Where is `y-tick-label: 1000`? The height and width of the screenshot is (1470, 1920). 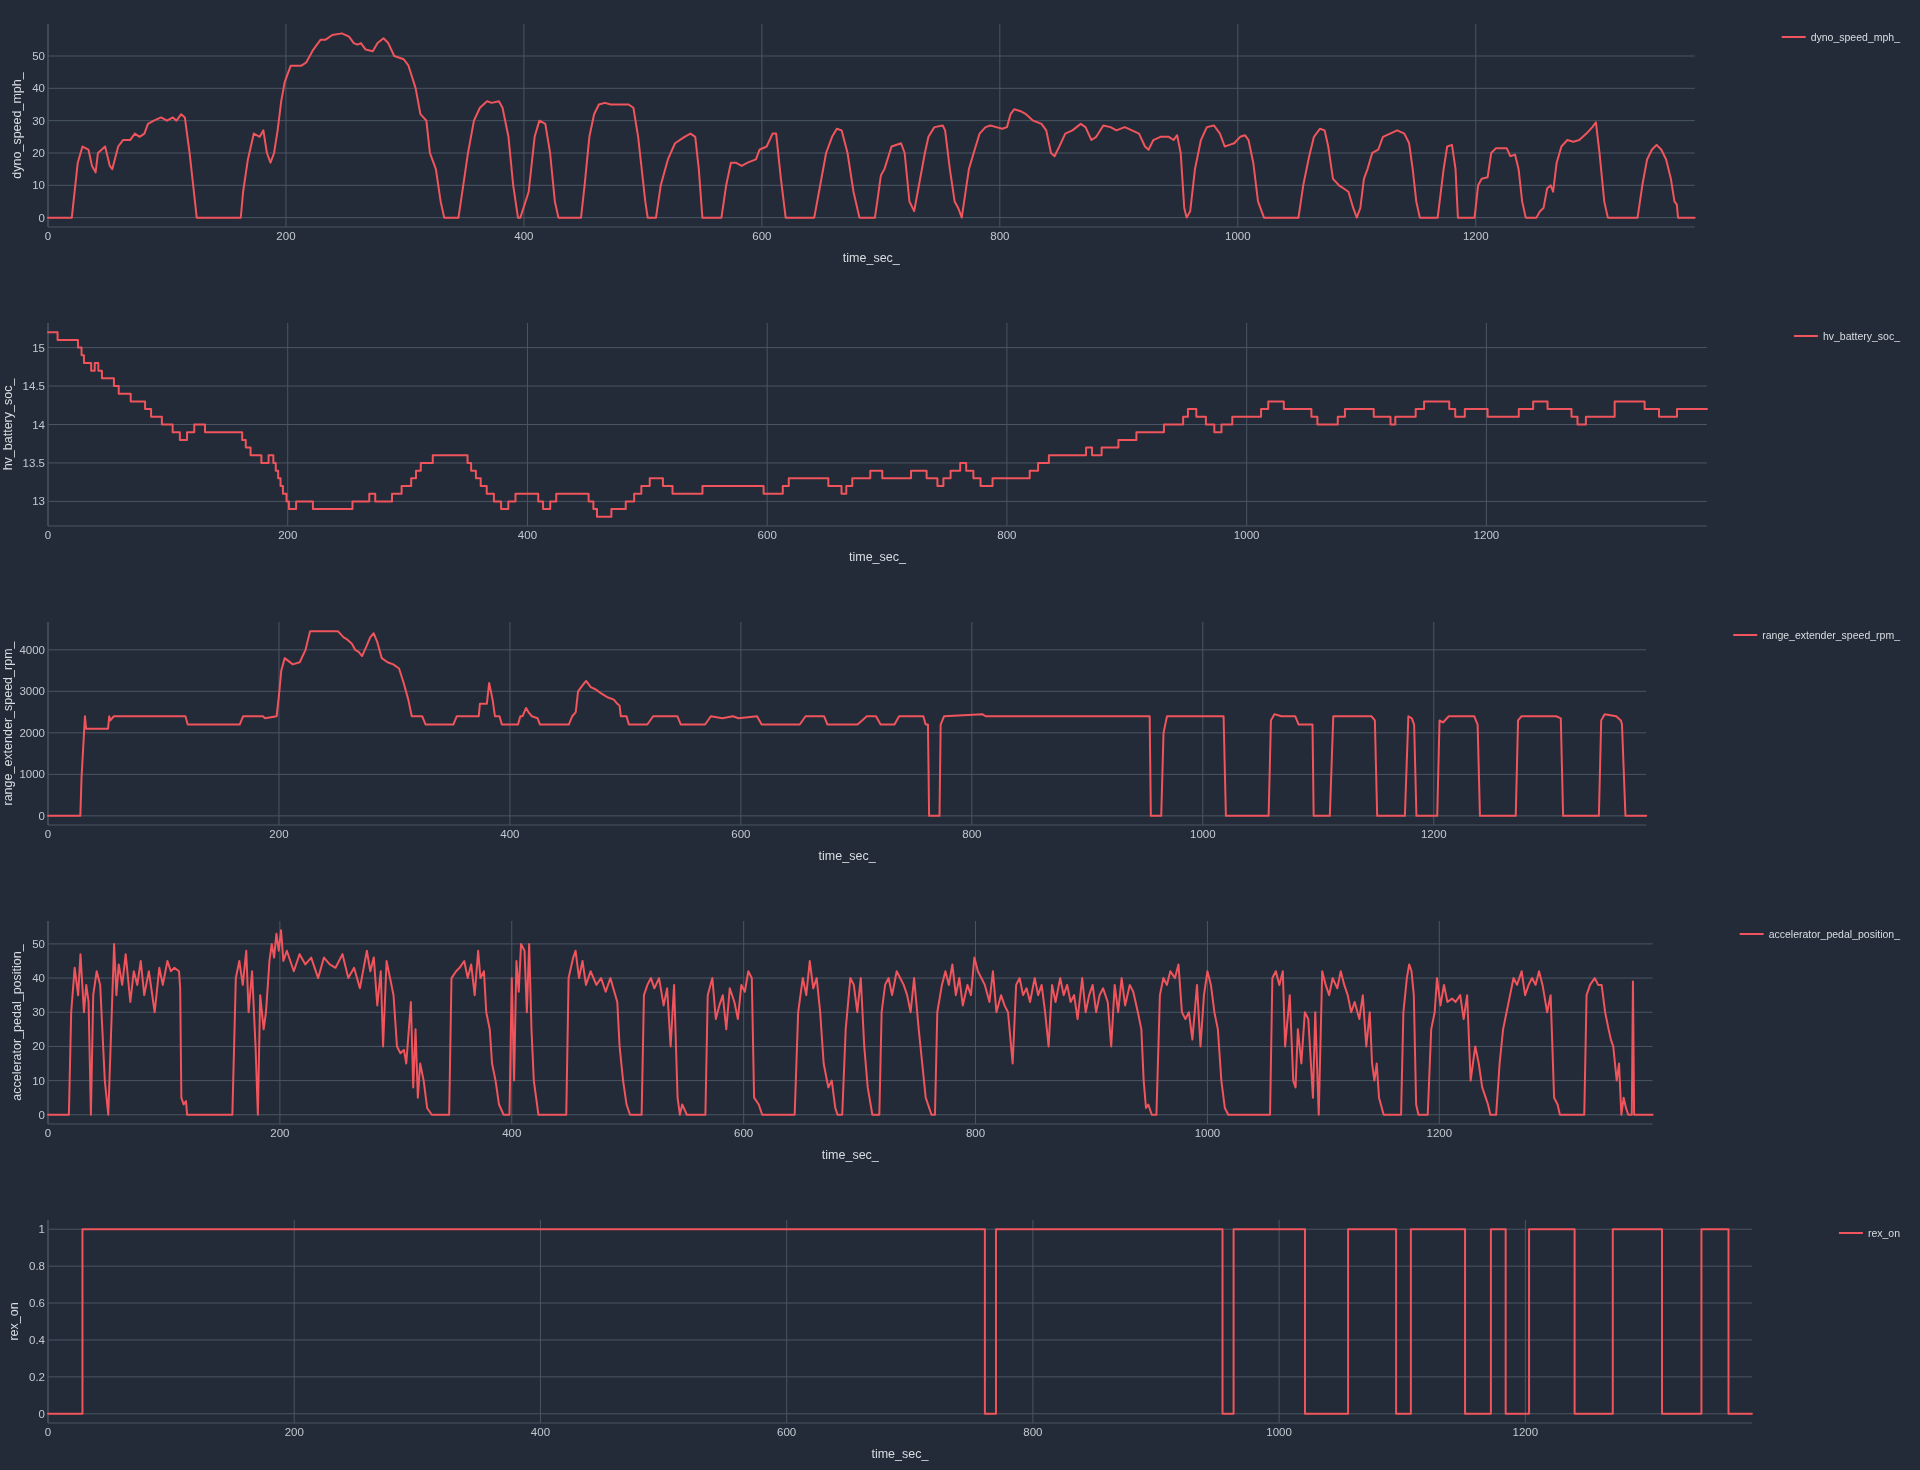
y-tick-label: 1000 is located at coordinates (32, 774).